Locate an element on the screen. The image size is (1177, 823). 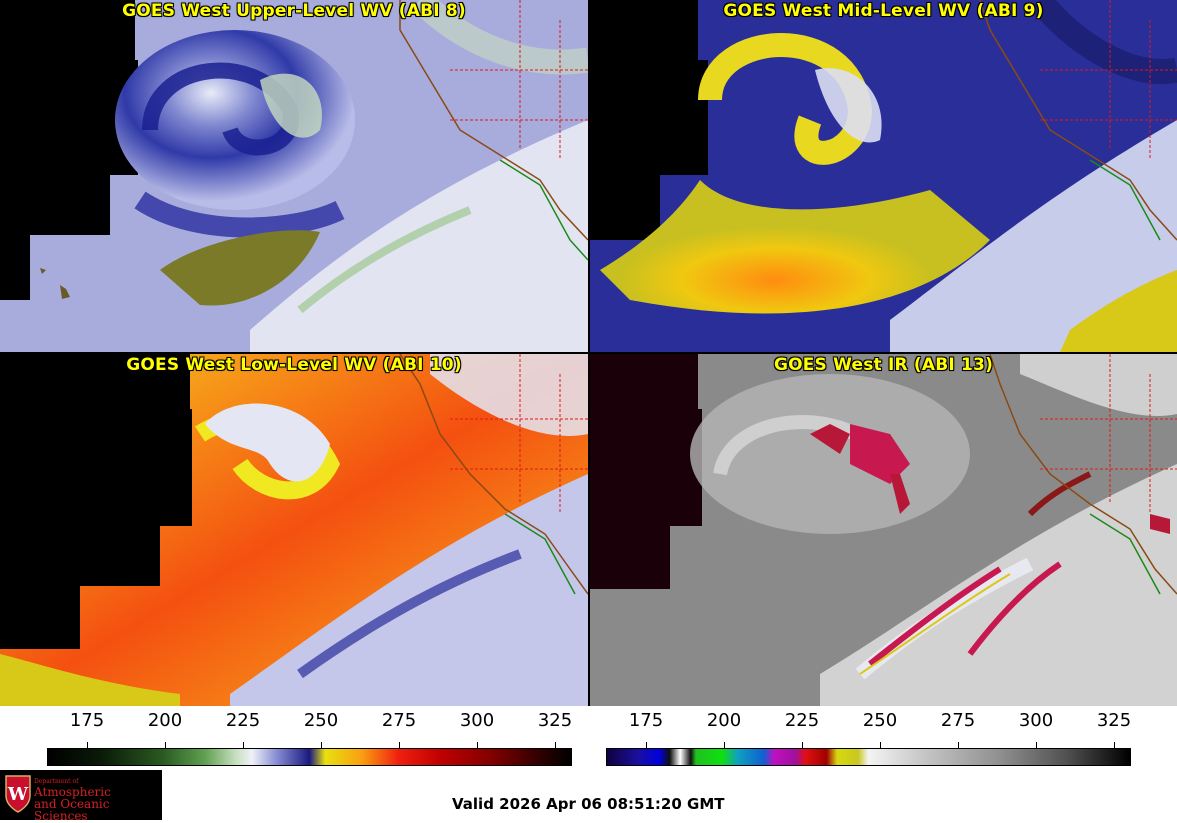
wv-tick-label: 325 is located at coordinates (555, 720).